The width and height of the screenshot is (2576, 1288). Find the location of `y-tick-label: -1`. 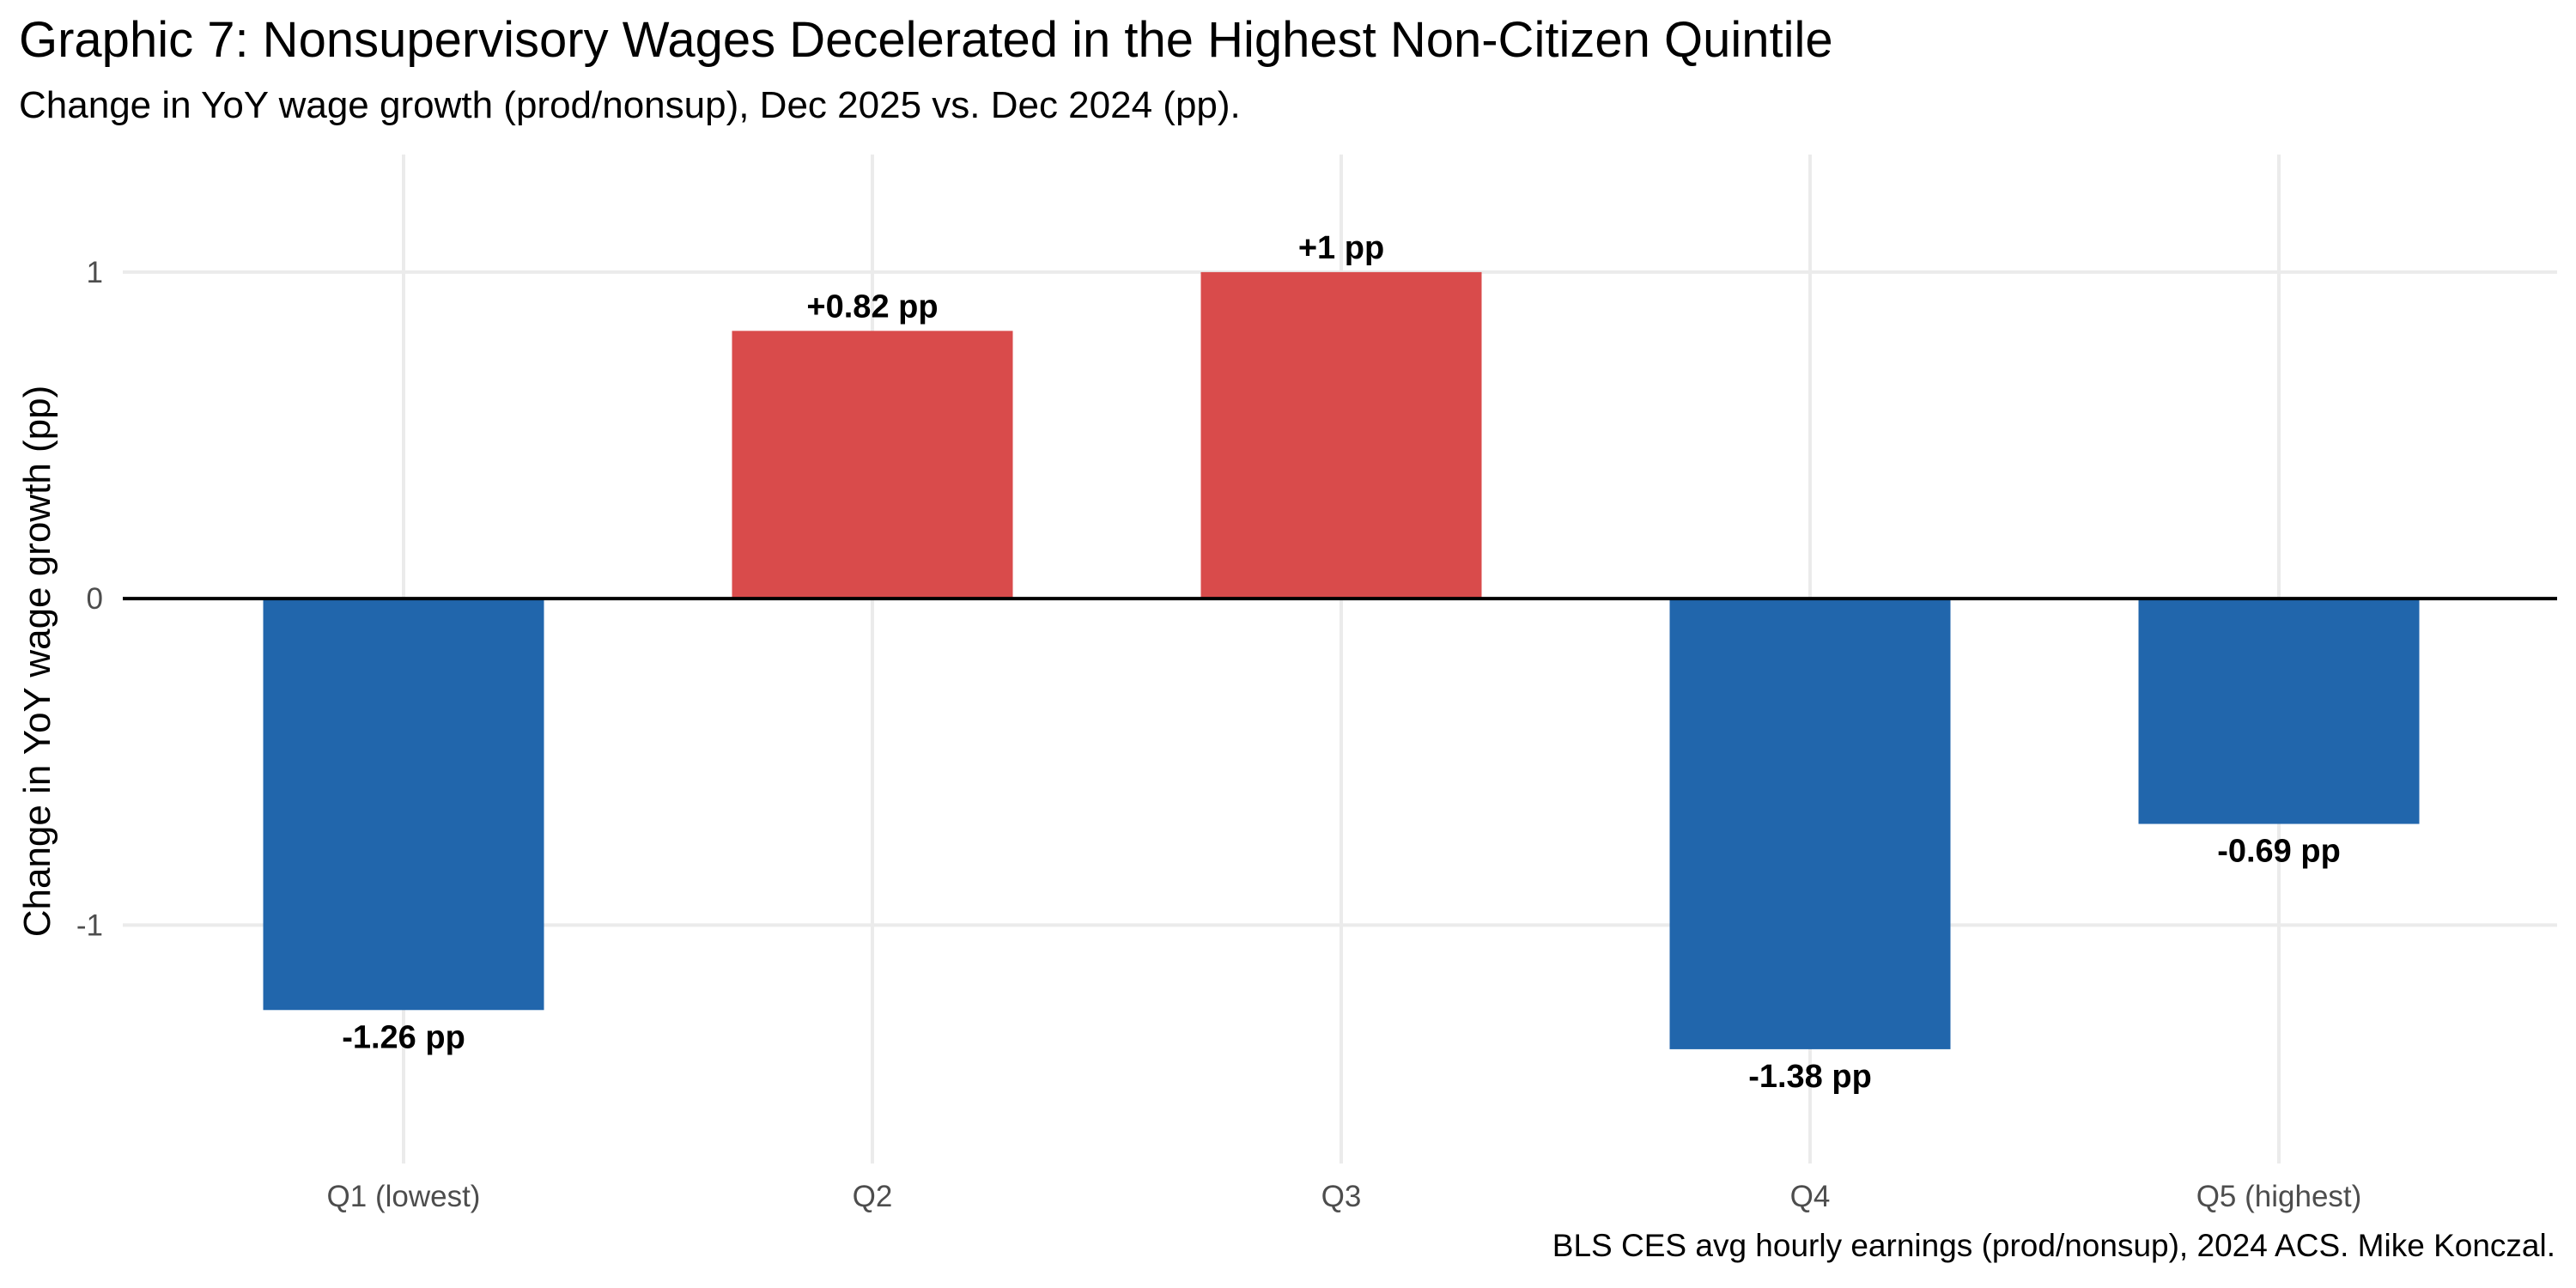

y-tick-label: -1 is located at coordinates (90, 925).